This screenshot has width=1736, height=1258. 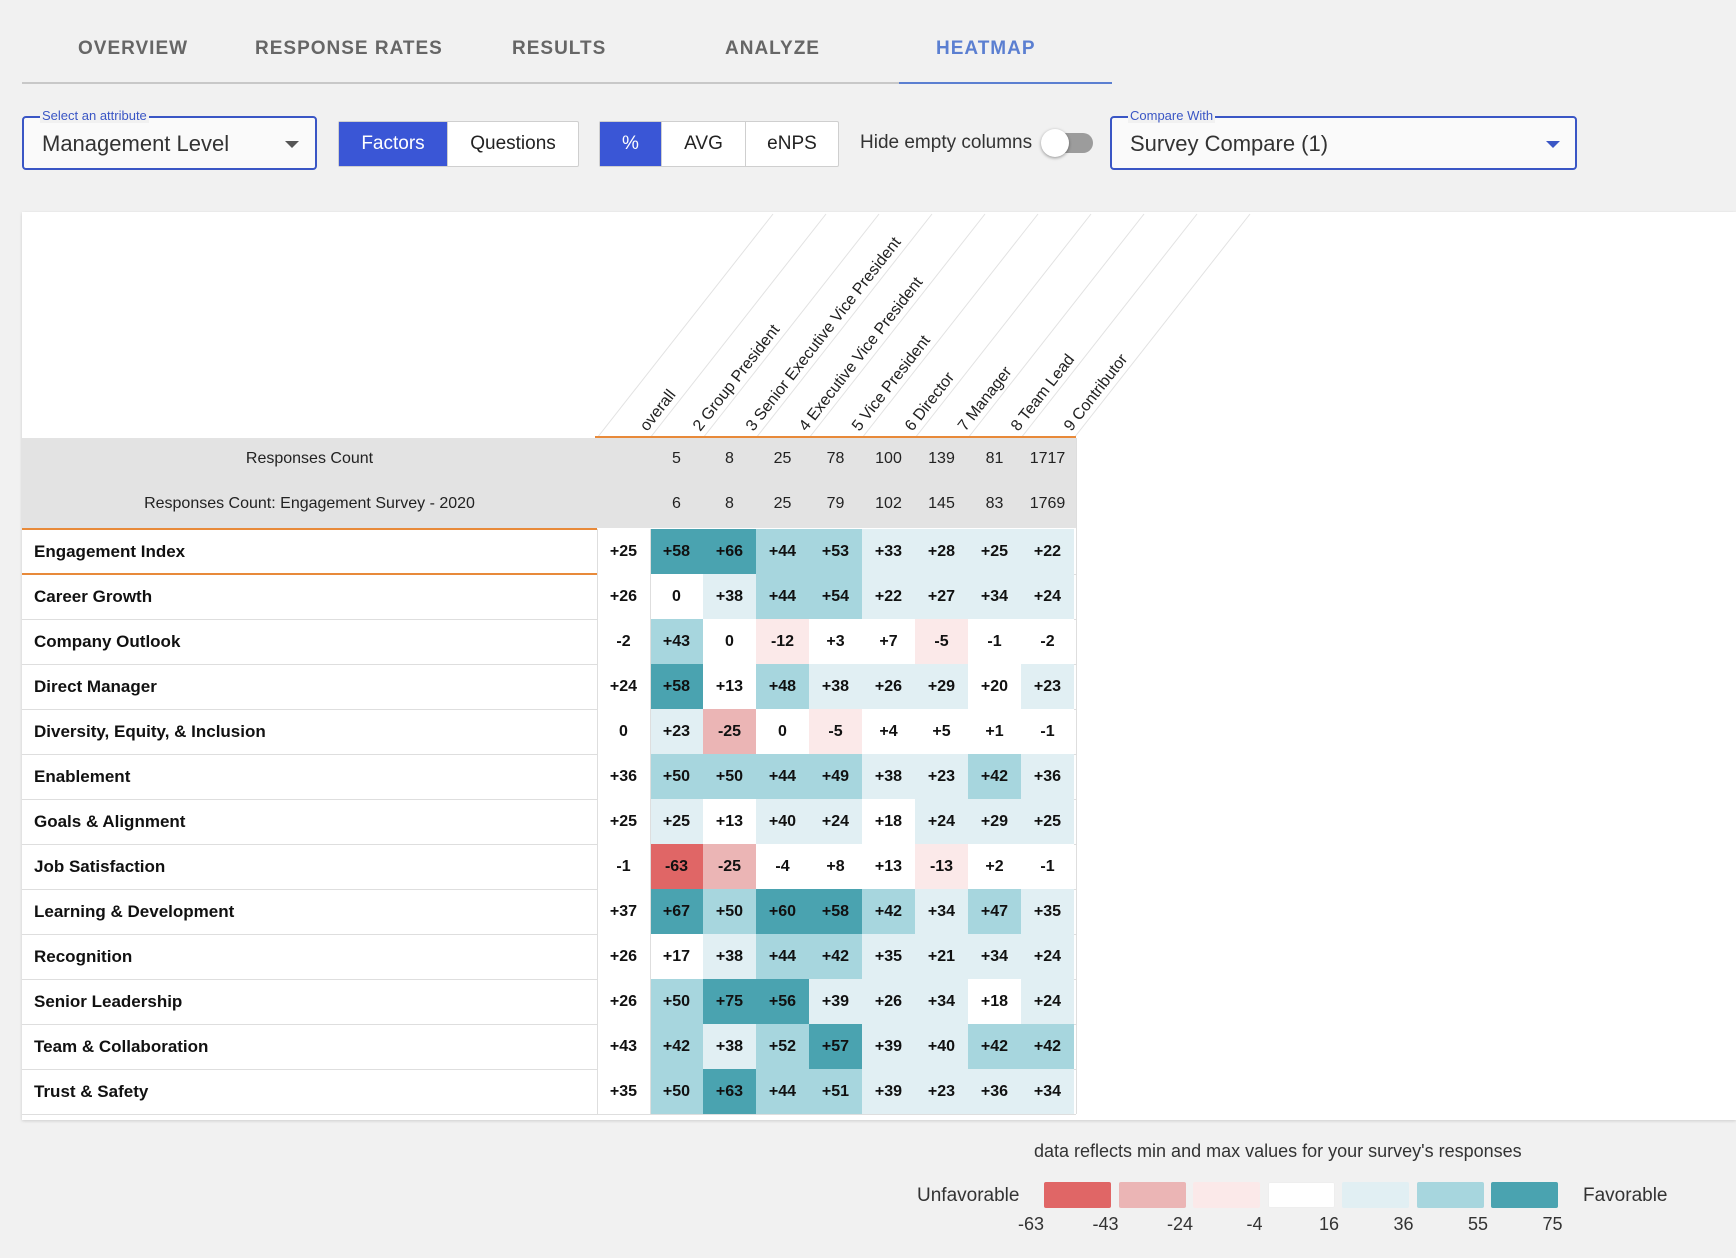 What do you see at coordinates (82, 776) in the screenshot?
I see `row-label-enablement: Enablement` at bounding box center [82, 776].